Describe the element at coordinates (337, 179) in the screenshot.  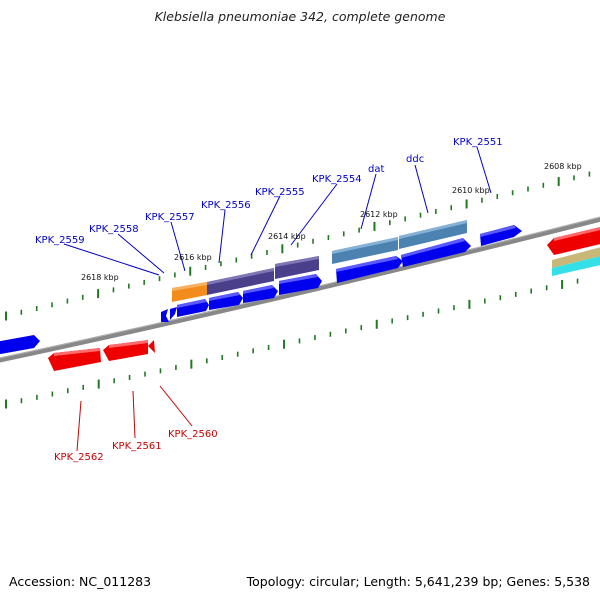
I see `gene-label-forward: KPK_2554` at that location.